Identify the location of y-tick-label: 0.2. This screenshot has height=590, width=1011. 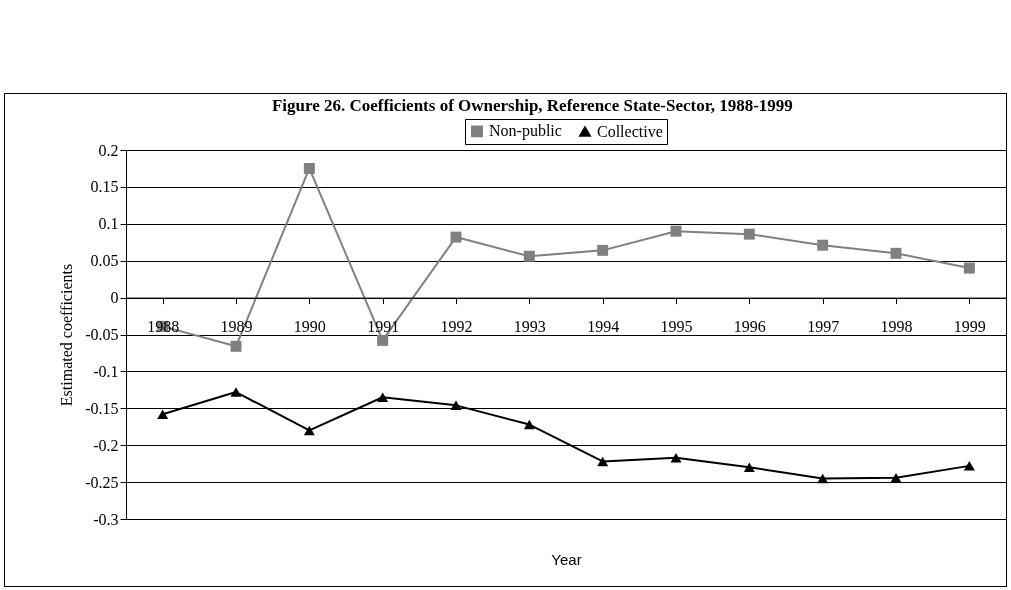
(108, 150).